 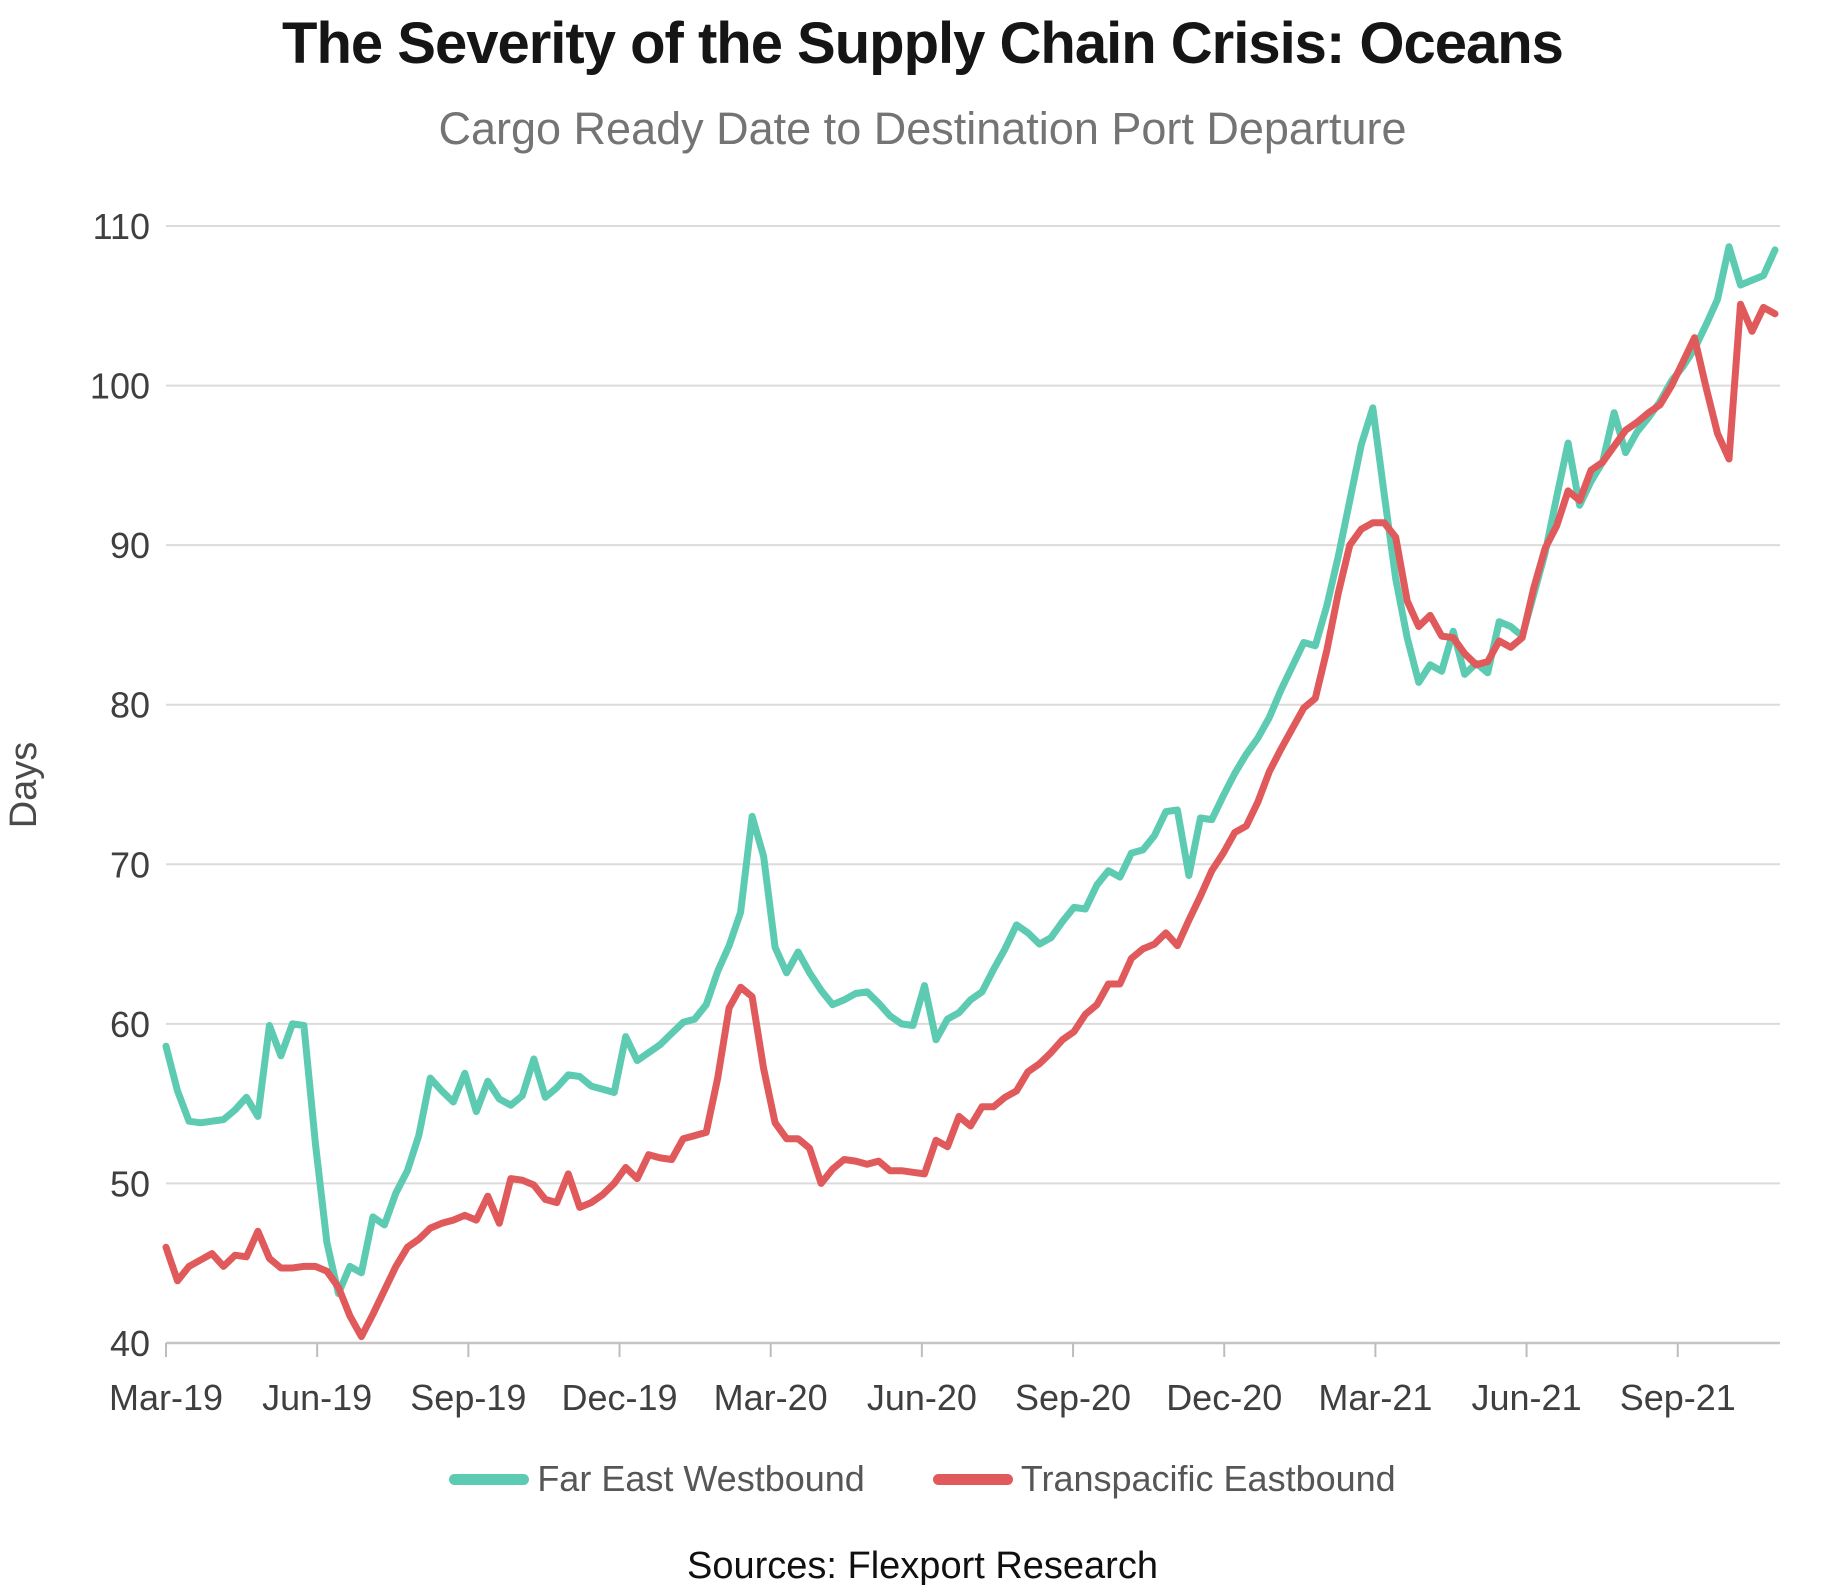 I want to click on y-tick-label-50: 50, so click(x=130, y=1183).